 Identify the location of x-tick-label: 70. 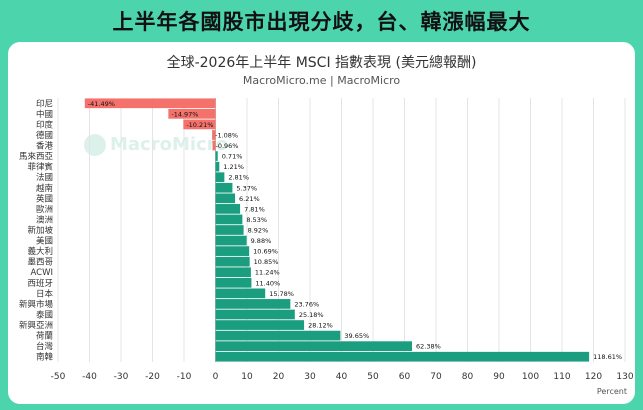
(436, 377).